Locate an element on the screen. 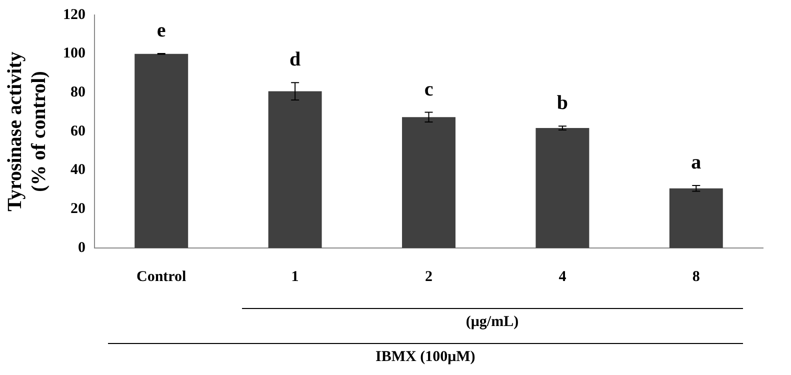  x-tick-label: Control is located at coordinates (161, 276).